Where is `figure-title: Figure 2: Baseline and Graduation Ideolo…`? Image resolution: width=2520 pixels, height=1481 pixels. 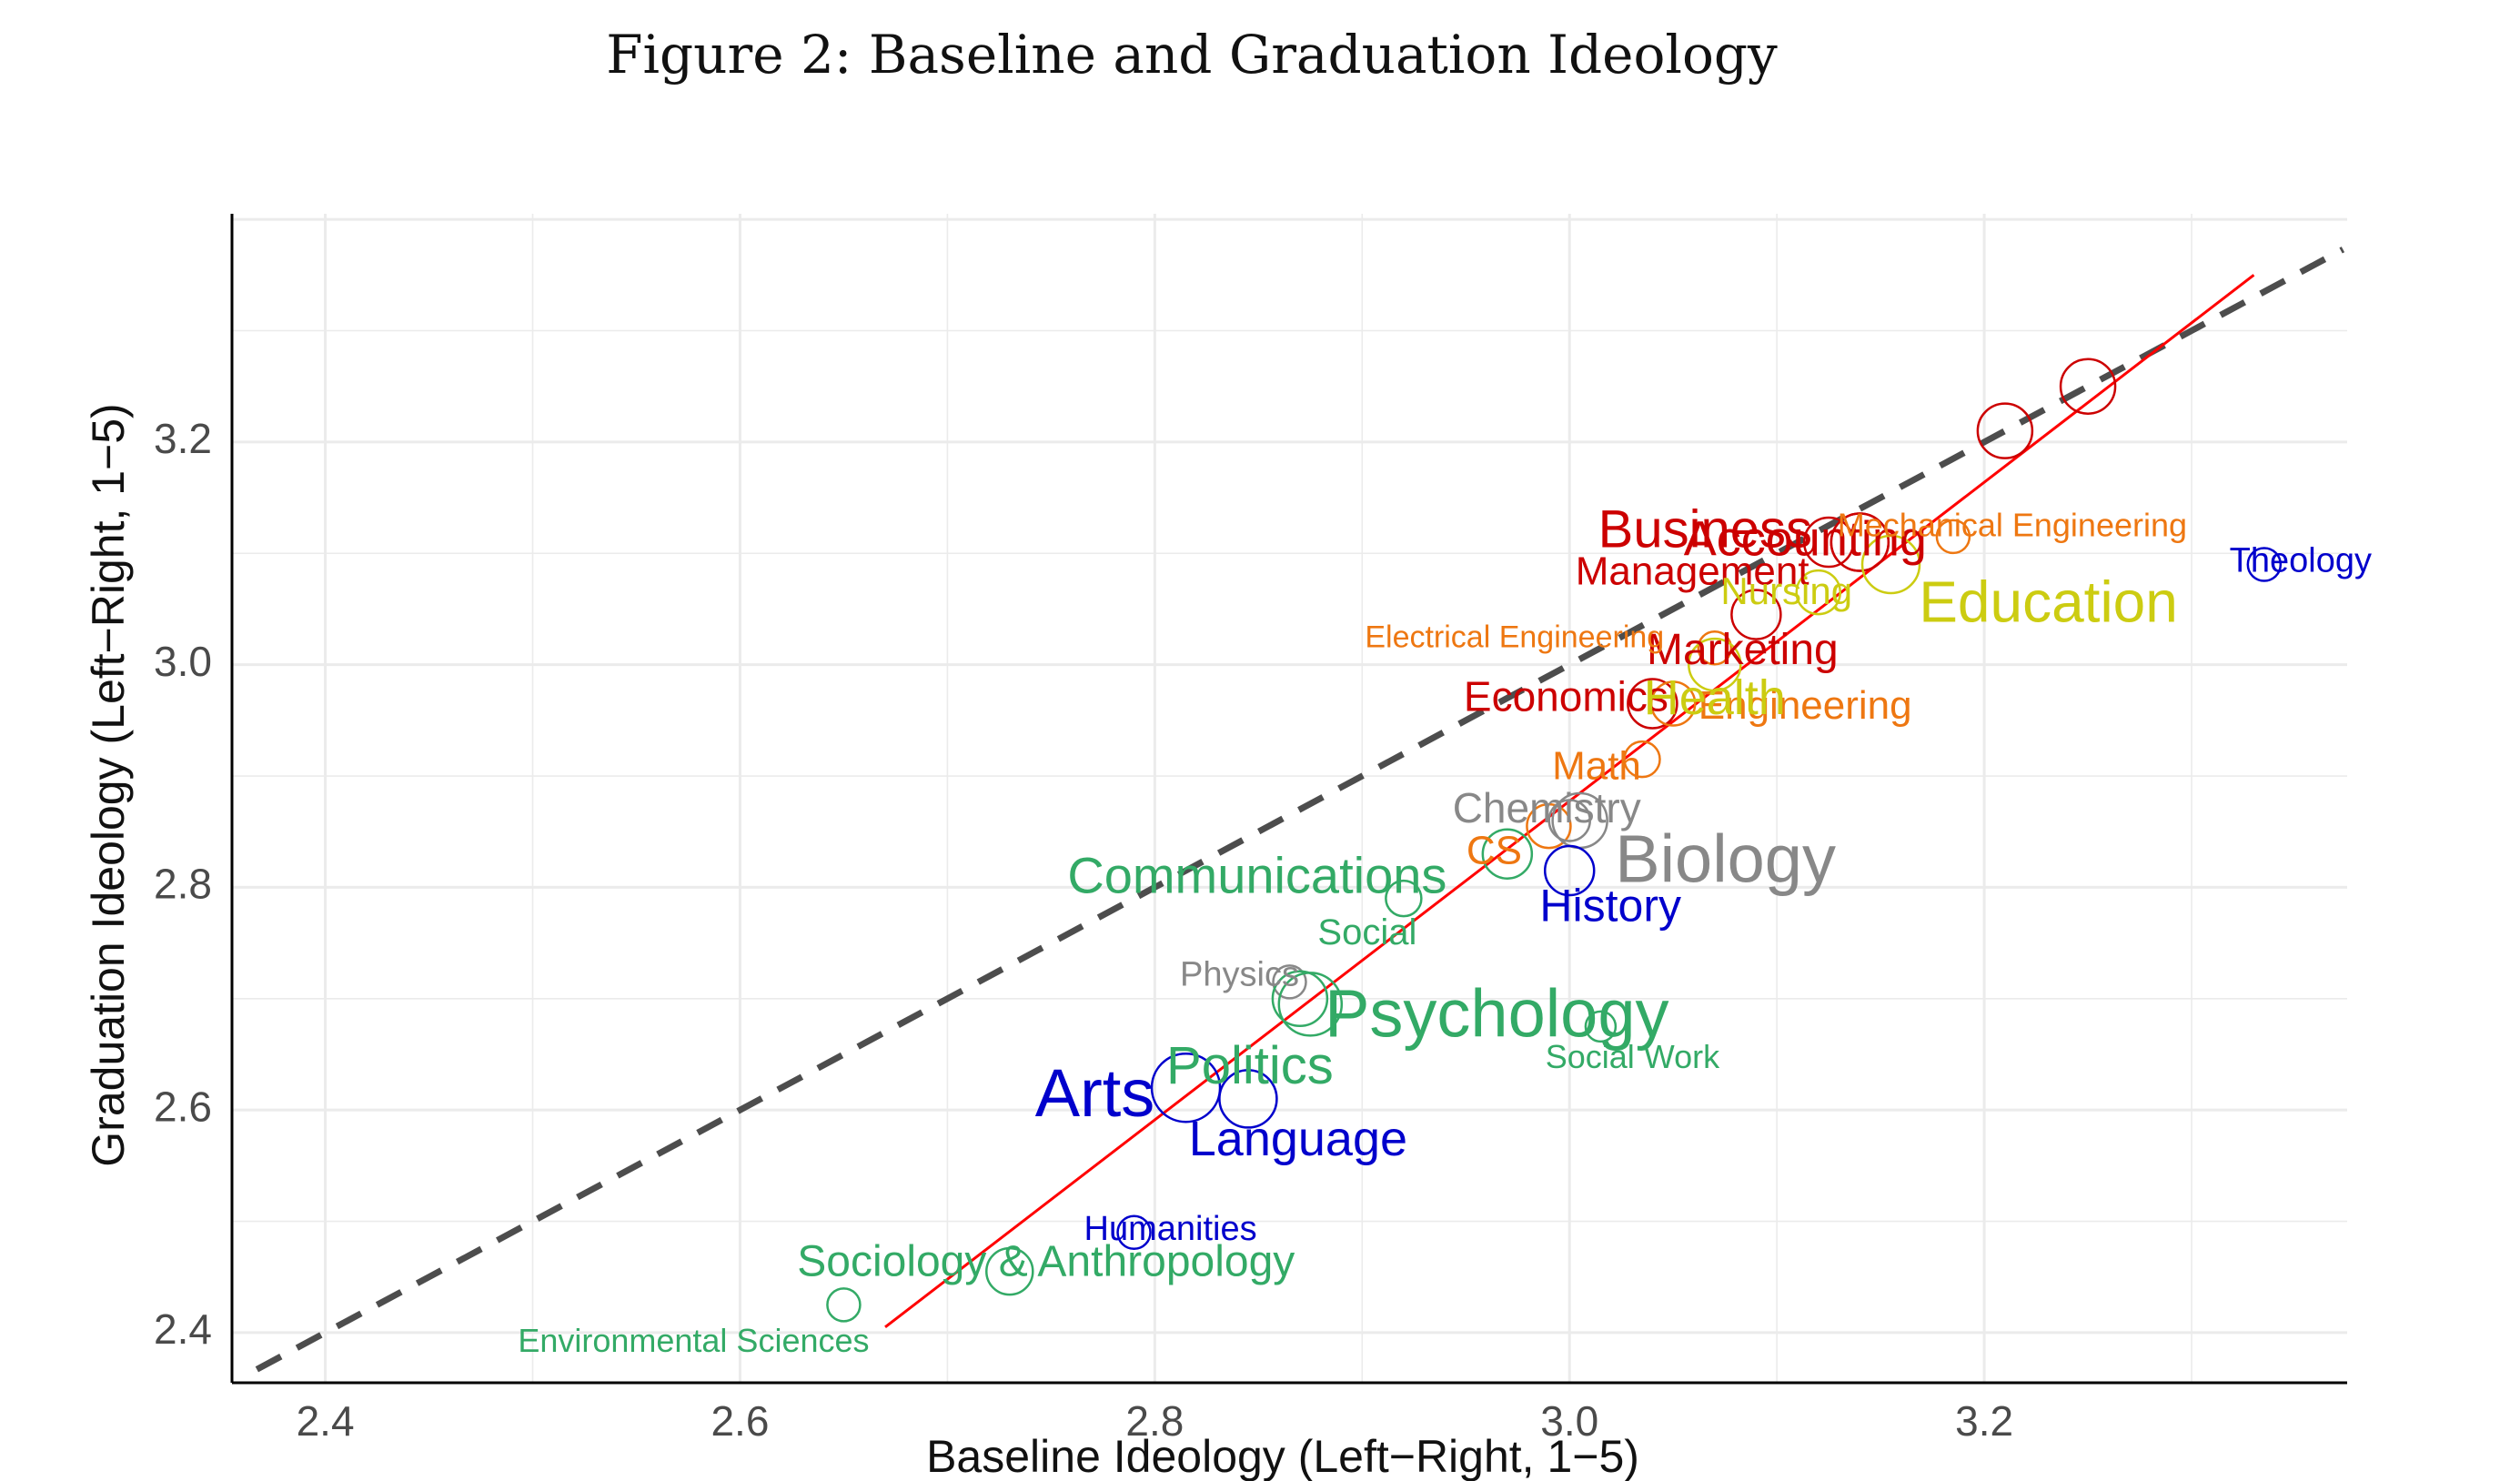
figure-title: Figure 2: Baseline and Graduation Ideolo… is located at coordinates (1192, 55).